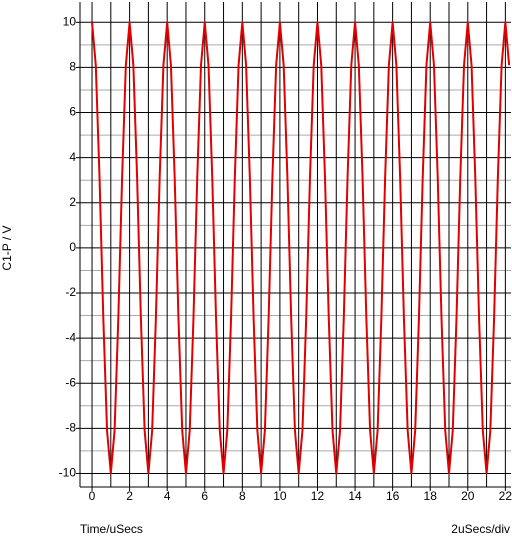 This screenshot has width=512, height=537. Describe the element at coordinates (355, 496) in the screenshot. I see `x-tick-label: 14` at that location.